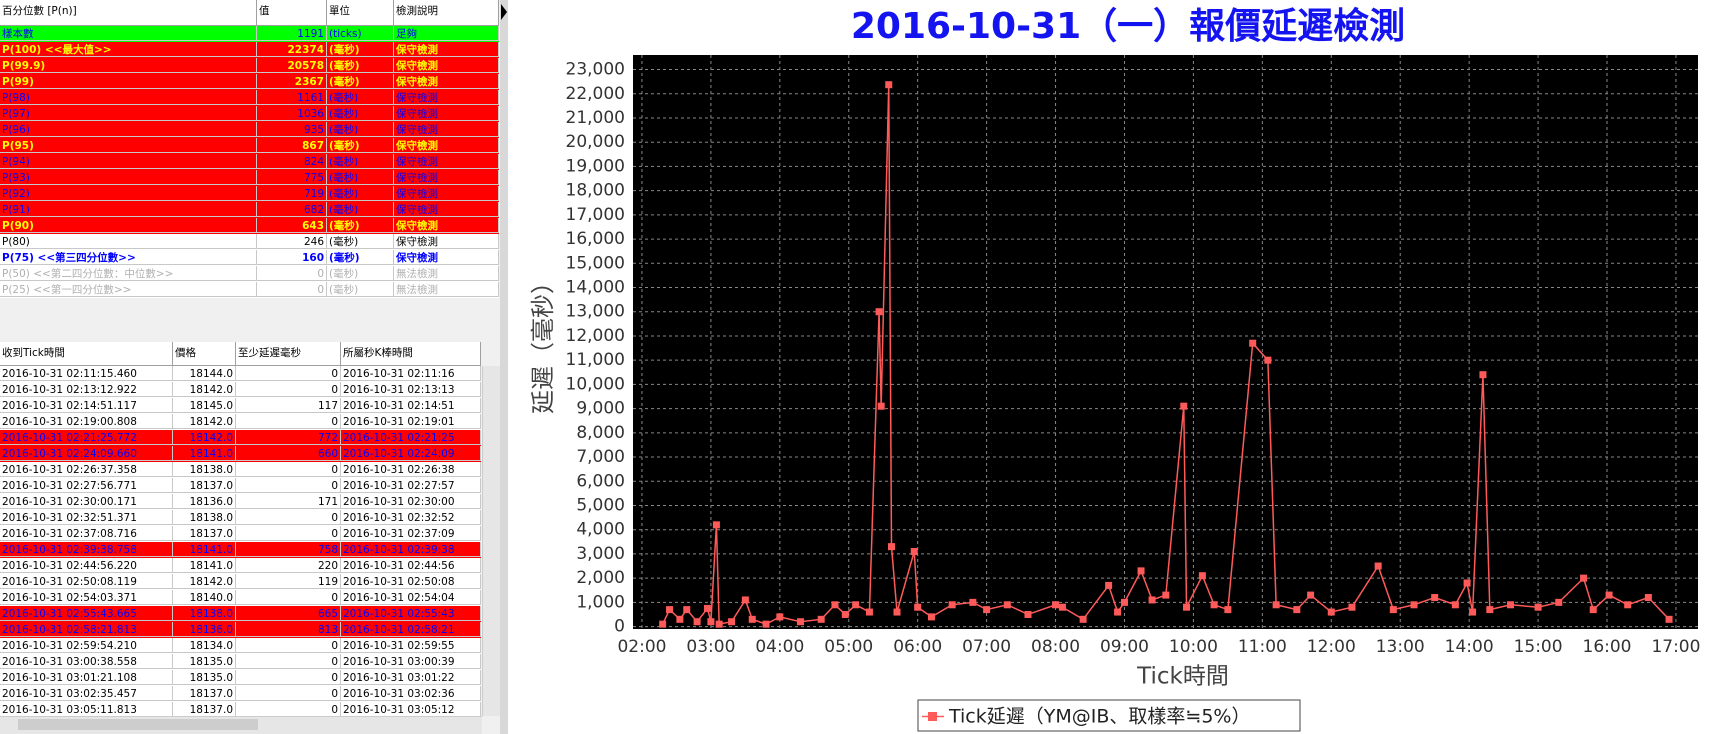  What do you see at coordinates (1193, 647) in the screenshot?
I see `x-tick-label: 10:00` at bounding box center [1193, 647].